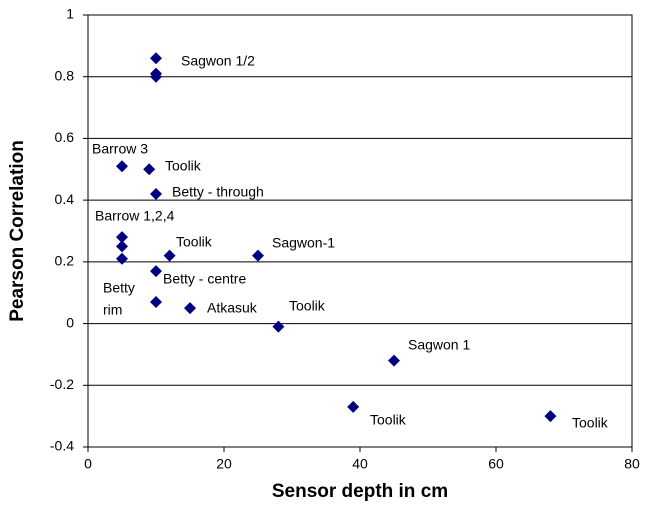  I want to click on y-tick-label: 0.8, so click(65, 75).